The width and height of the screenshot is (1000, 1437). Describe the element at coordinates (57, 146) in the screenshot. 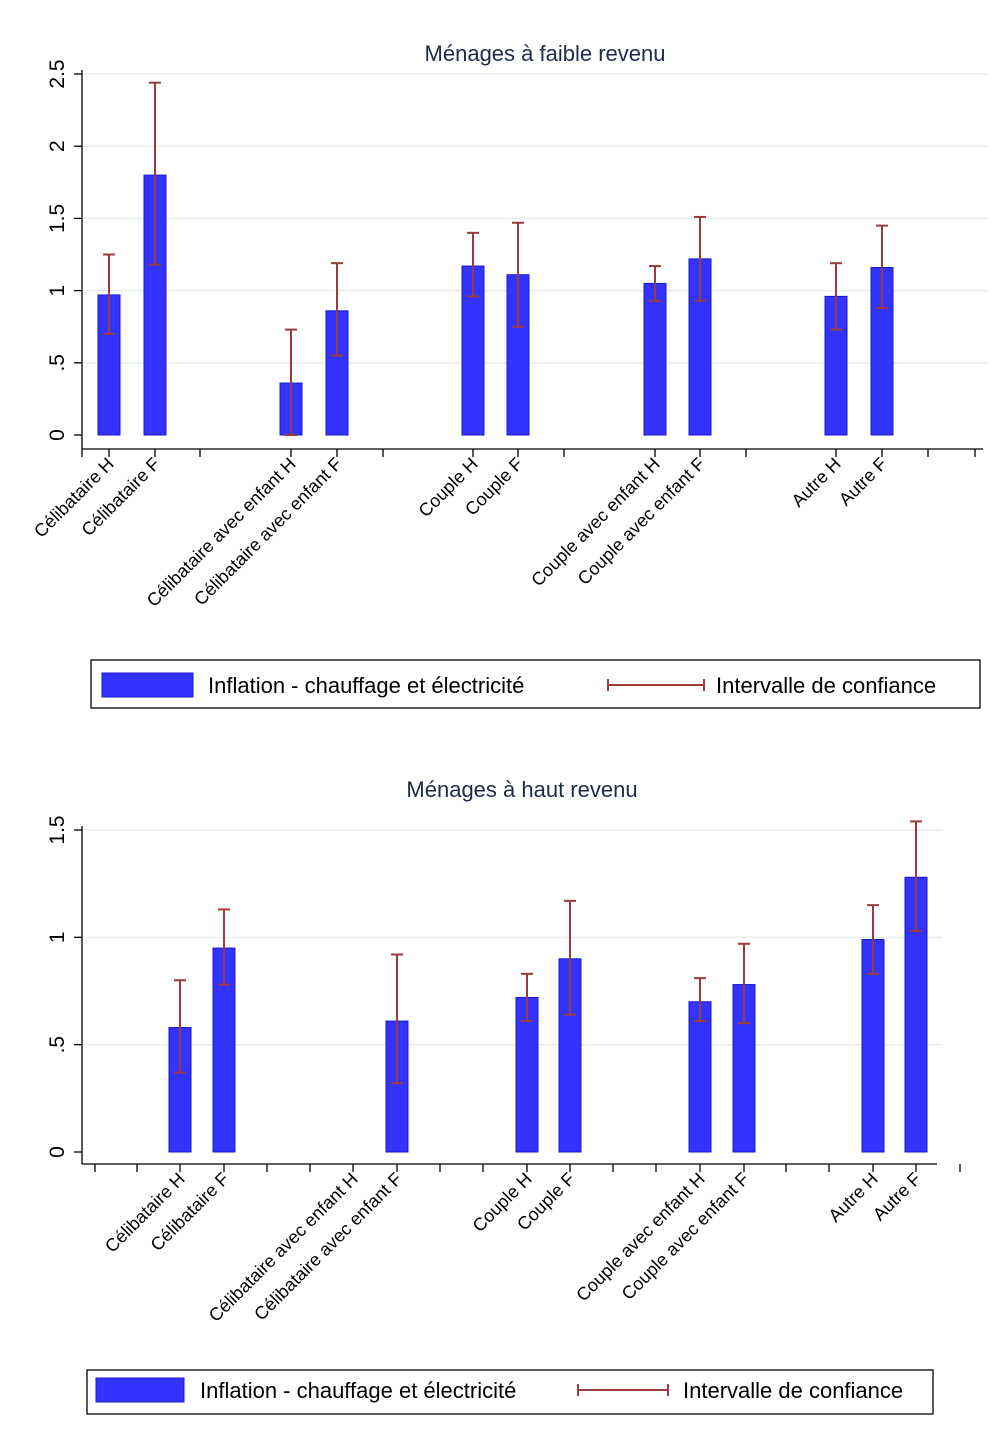

I see `y-tick-label: 2` at that location.